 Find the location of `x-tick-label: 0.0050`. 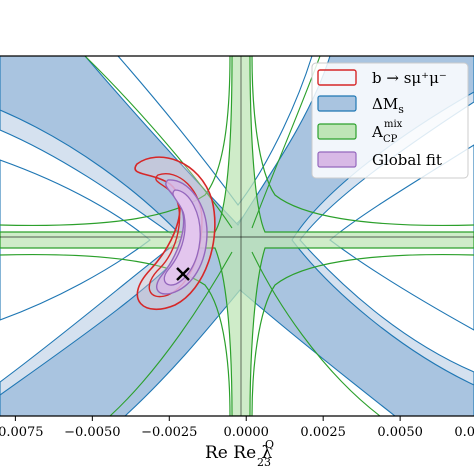

x-tick-label: 0.0050 is located at coordinates (400, 432).